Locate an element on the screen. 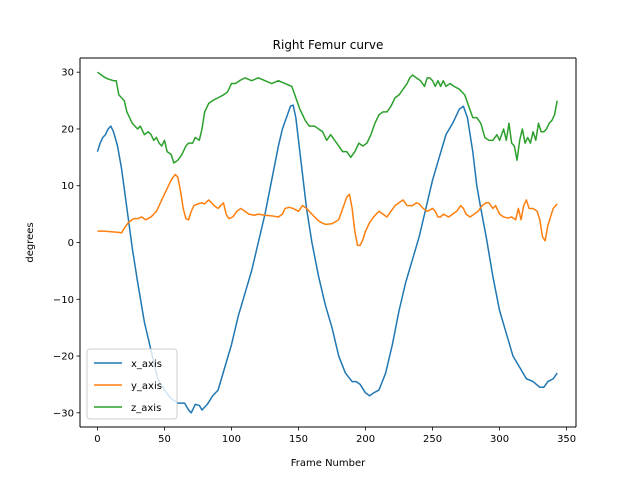 This screenshot has height=480, width=640. series-line-z-axis is located at coordinates (327, 117).